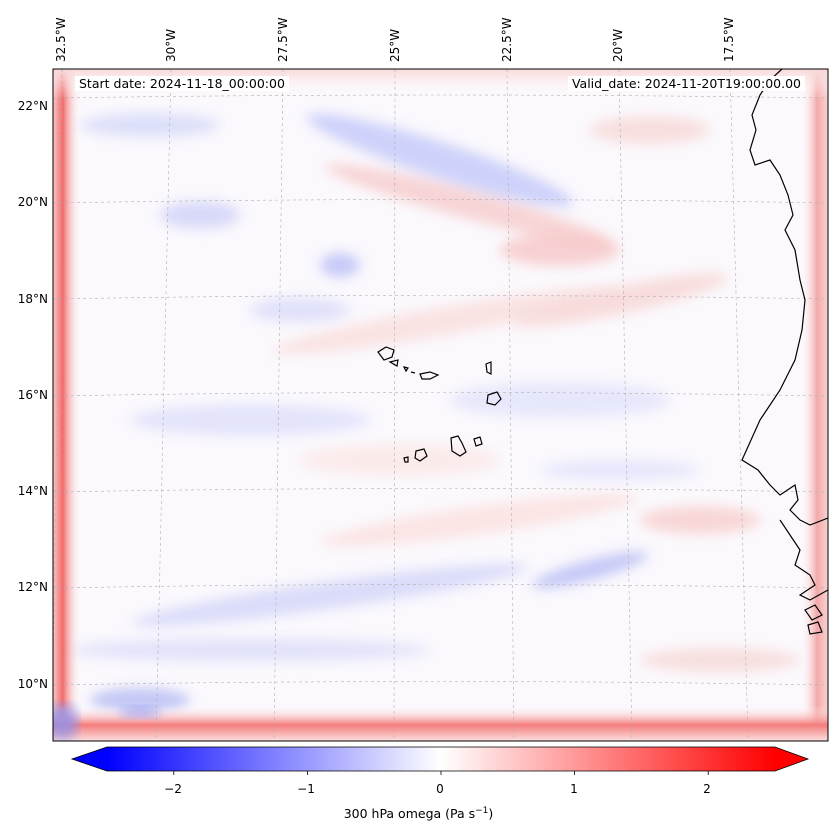 The height and width of the screenshot is (839, 837). What do you see at coordinates (182, 83) in the screenshot?
I see `start-date-label: Start date: 2024-11-18_00:00:00` at bounding box center [182, 83].